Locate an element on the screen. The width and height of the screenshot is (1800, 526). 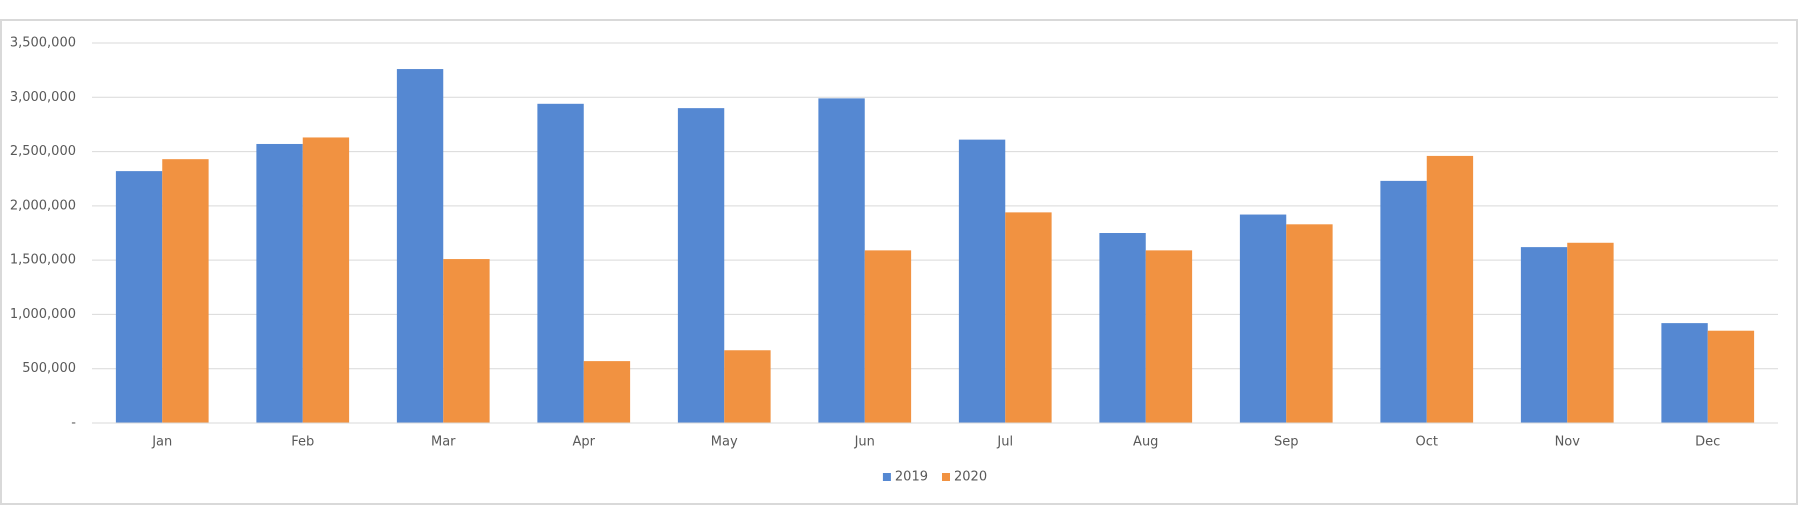
x-tick-label: Mar is located at coordinates (443, 442).